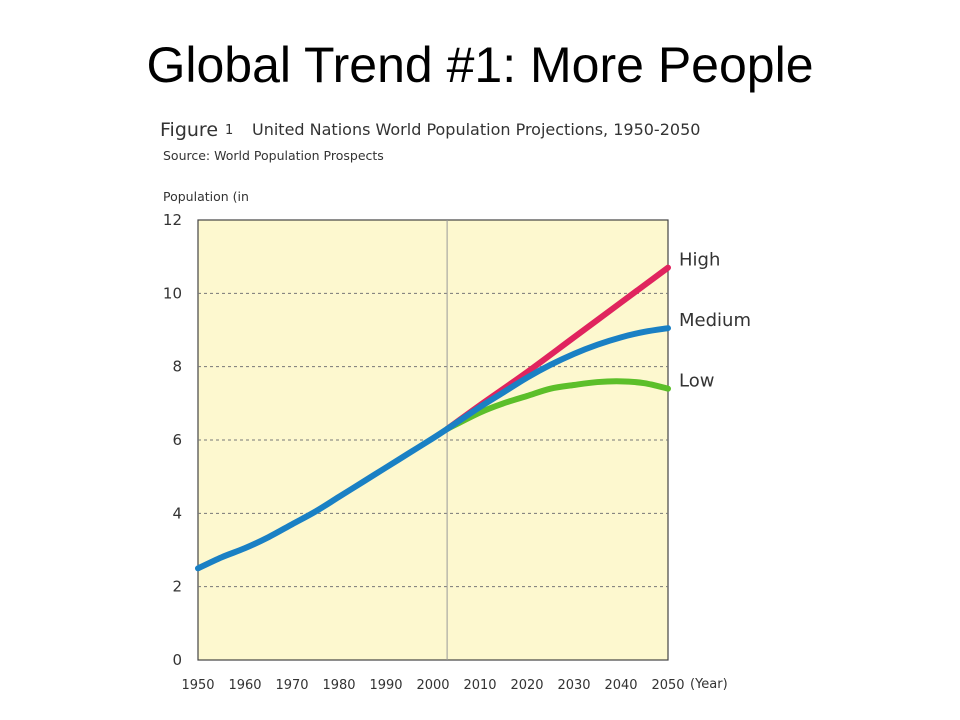 This screenshot has height=720, width=960. What do you see at coordinates (229, 130) in the screenshot?
I see `figure-number: 1` at bounding box center [229, 130].